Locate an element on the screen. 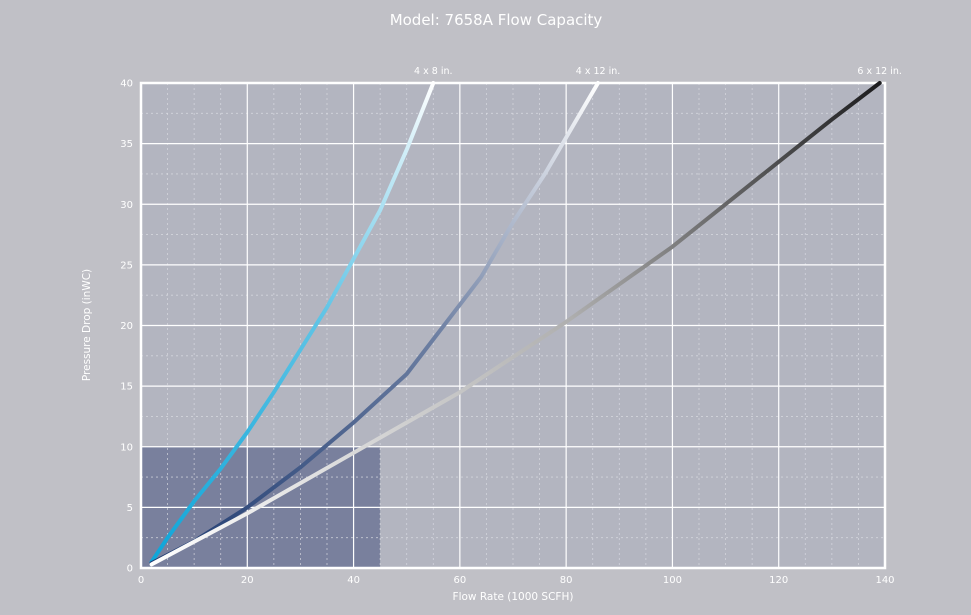  x-tick-label: 120 is located at coordinates (778, 580).